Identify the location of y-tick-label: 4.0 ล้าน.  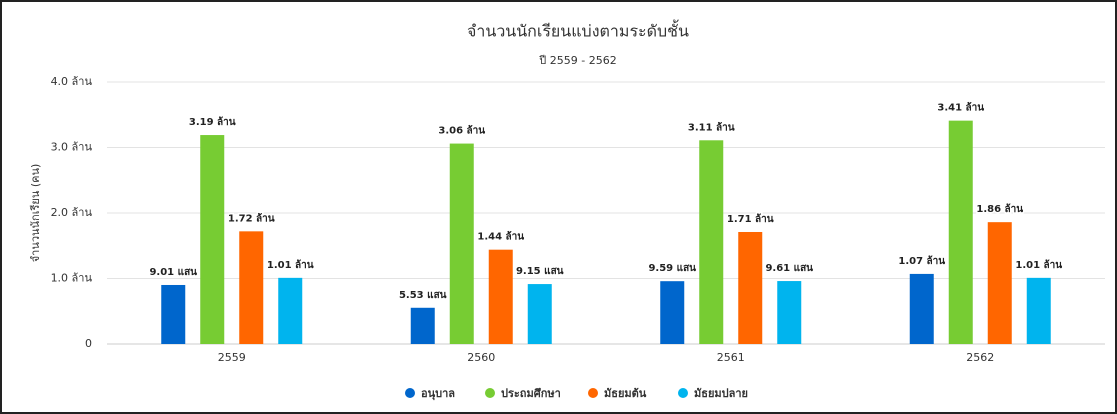
(72, 81).